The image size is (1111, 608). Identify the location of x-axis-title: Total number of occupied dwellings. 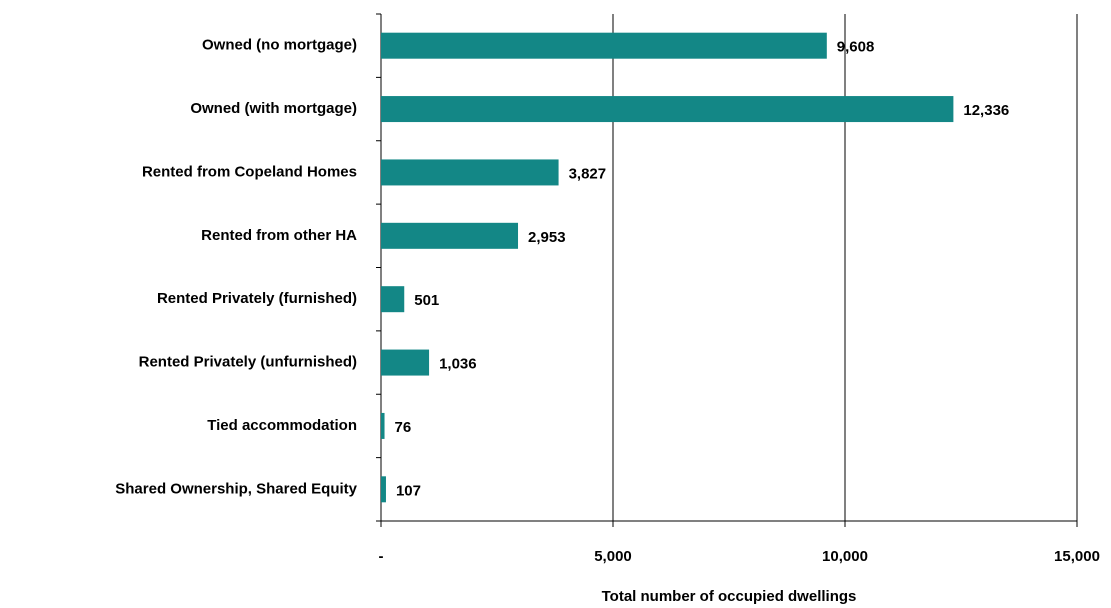
(729, 596).